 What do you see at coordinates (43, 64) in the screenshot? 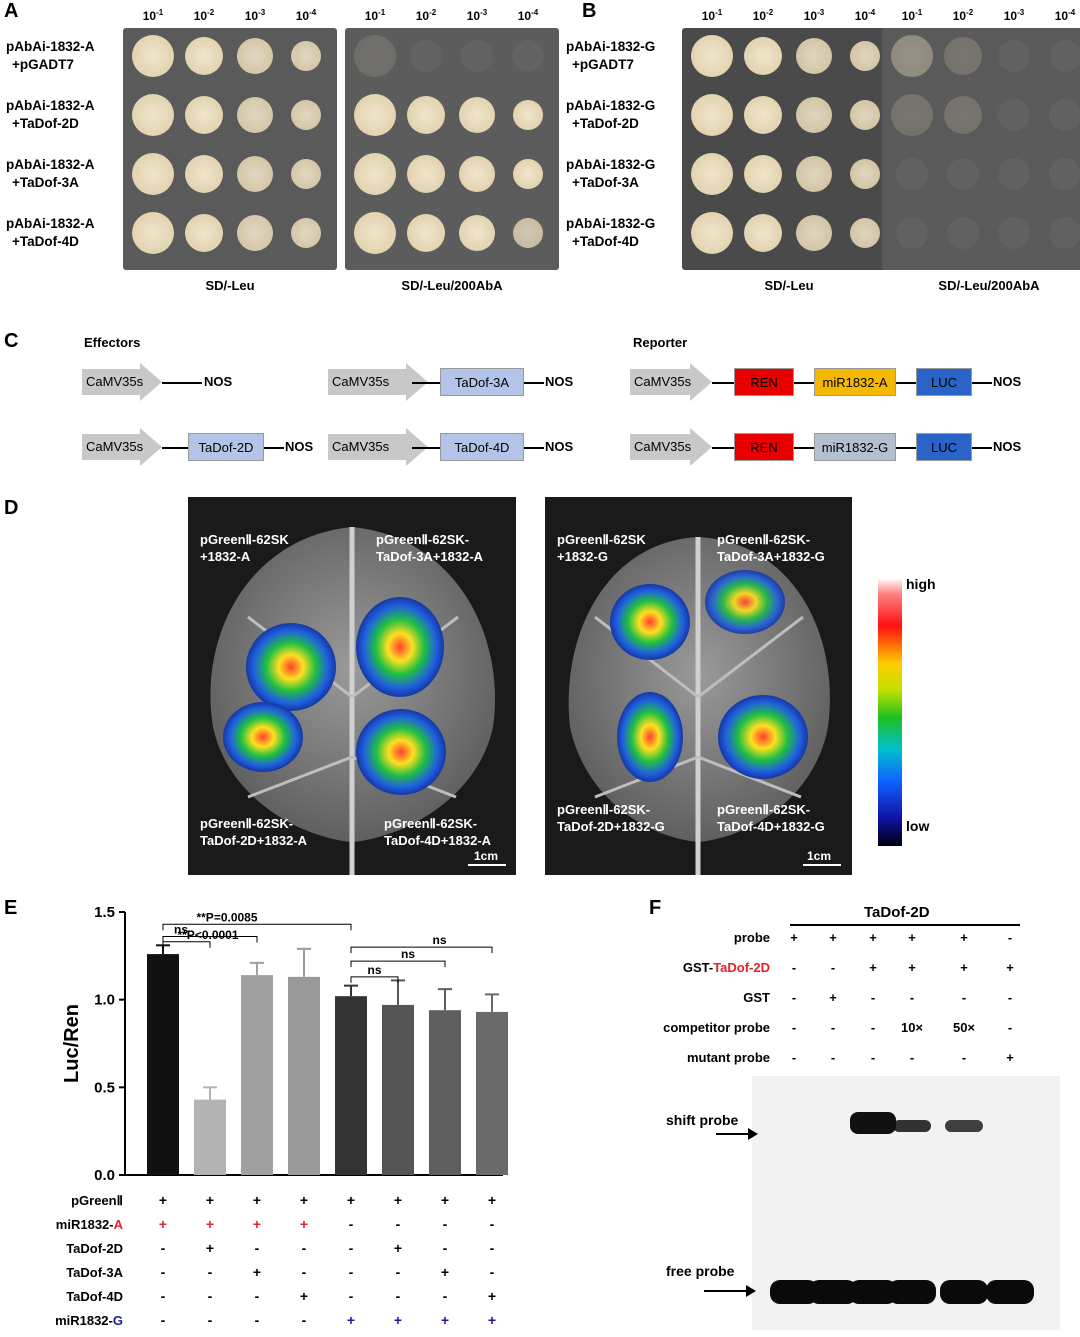
I see `strain-construct: +pGADT7` at bounding box center [43, 64].